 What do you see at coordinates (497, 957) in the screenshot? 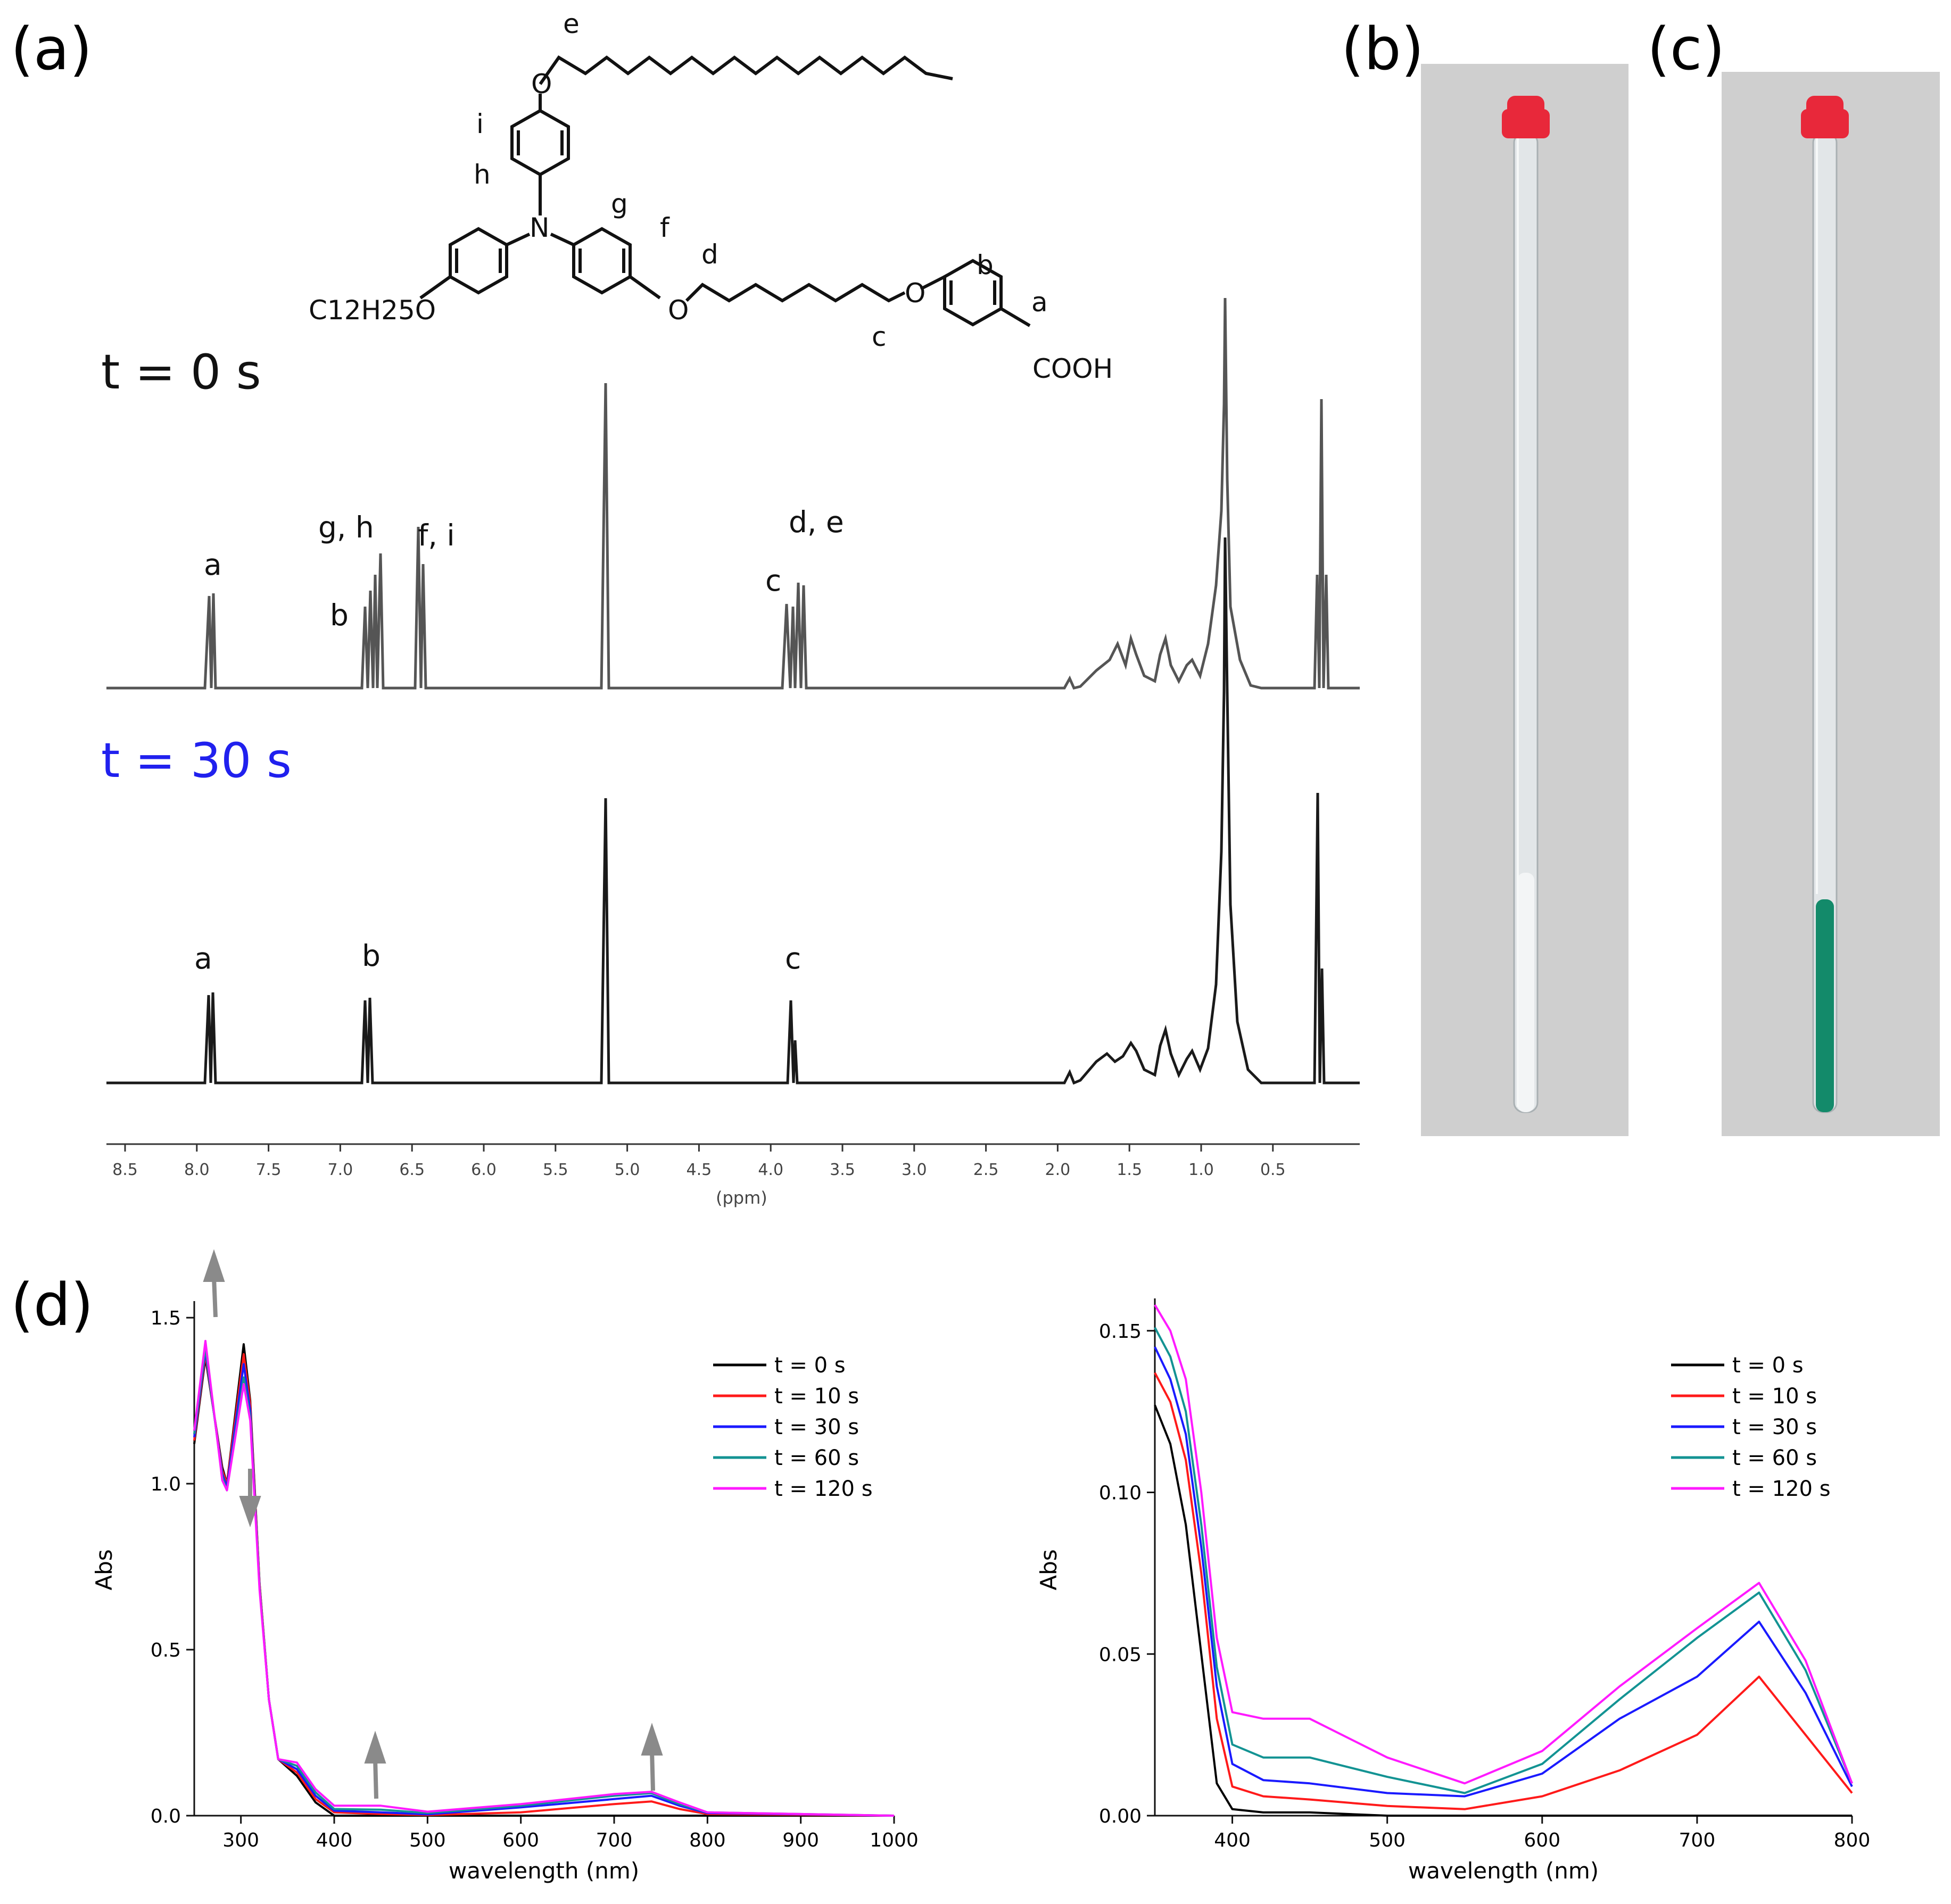
I see `nmr-bottom-peak-labels: a b c` at bounding box center [497, 957].